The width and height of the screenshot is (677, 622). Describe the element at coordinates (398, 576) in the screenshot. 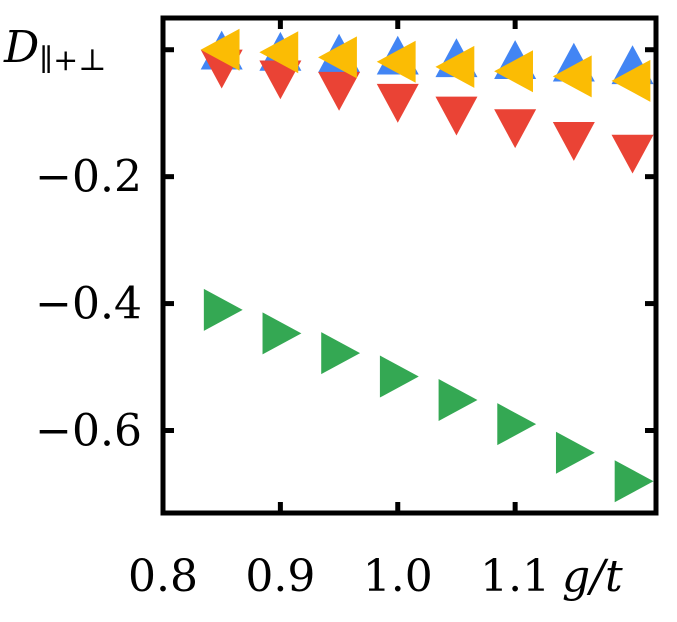

I see `x-tick-label: 1.0` at that location.